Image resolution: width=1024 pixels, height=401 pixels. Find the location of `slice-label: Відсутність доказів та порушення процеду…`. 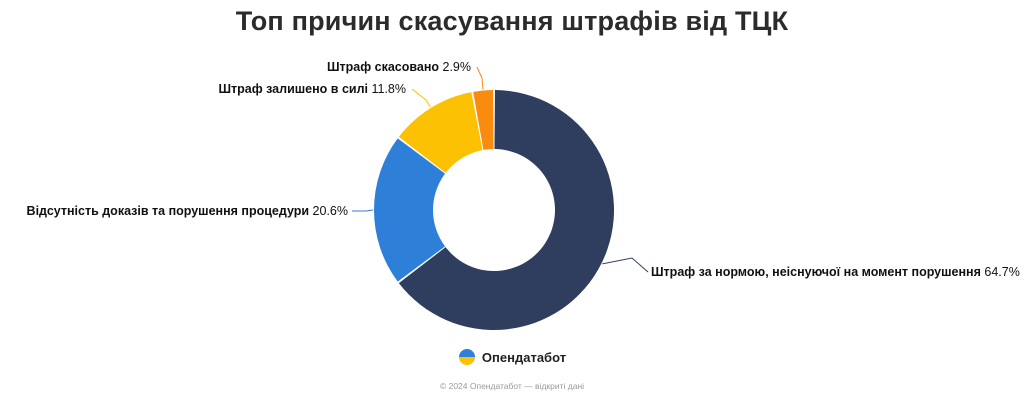

slice-label: Відсутність доказів та порушення процеду… is located at coordinates (187, 211).